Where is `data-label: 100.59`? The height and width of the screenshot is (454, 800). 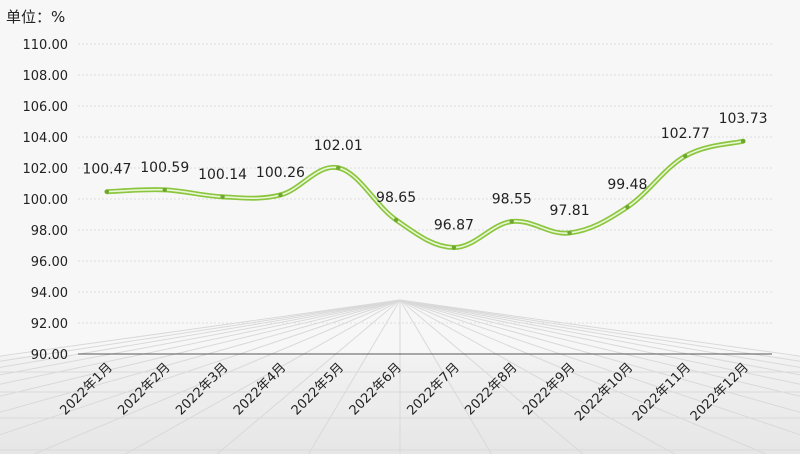
data-label: 100.59 is located at coordinates (164, 168).